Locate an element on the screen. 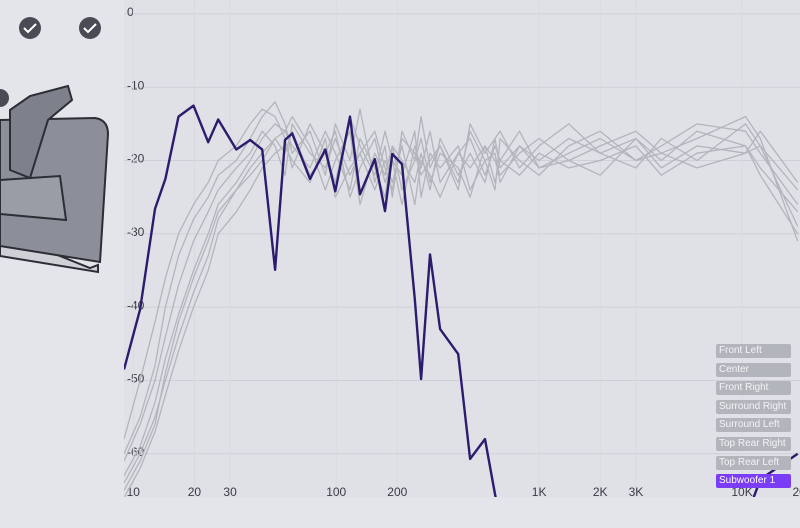  legend-item: Center is located at coordinates (753, 369).